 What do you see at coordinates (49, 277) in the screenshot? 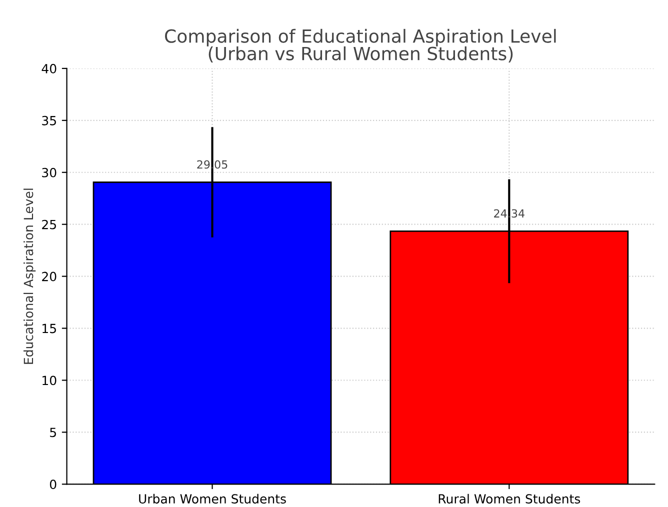
I see `y-tick-label: 20` at bounding box center [49, 277].